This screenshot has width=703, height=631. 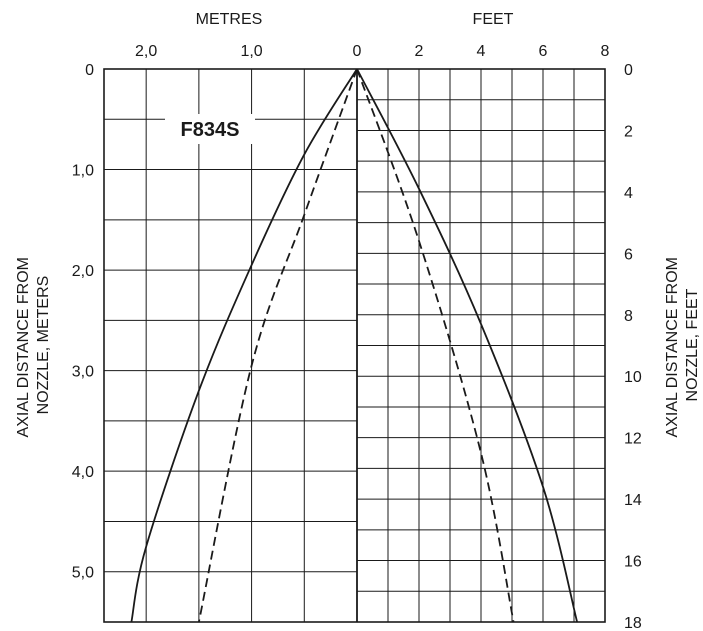 I want to click on left-tick-metres: 5,0, so click(x=83, y=573).